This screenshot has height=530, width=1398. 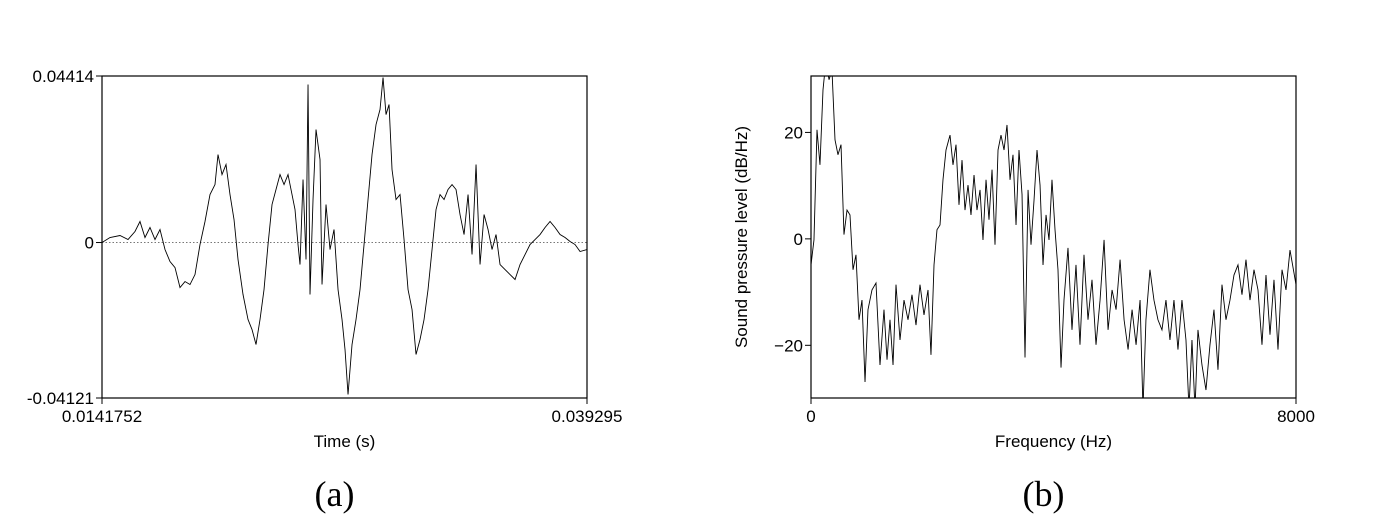 What do you see at coordinates (793, 132) in the screenshot?
I see `y-tick-label: 20` at bounding box center [793, 132].